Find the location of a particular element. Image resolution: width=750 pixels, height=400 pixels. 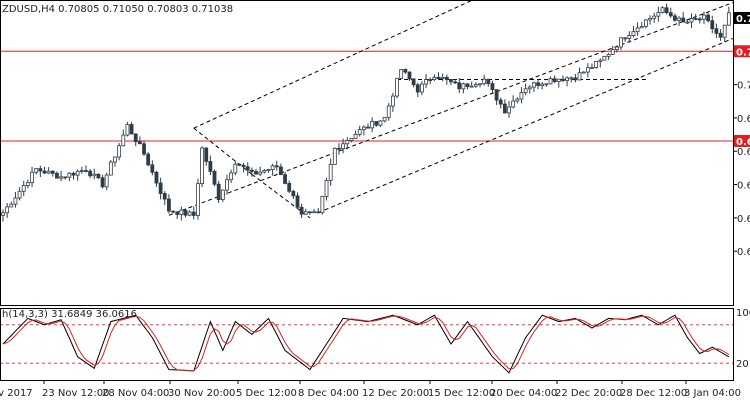

price-badge-label: 0.6 is located at coordinates (743, 142).